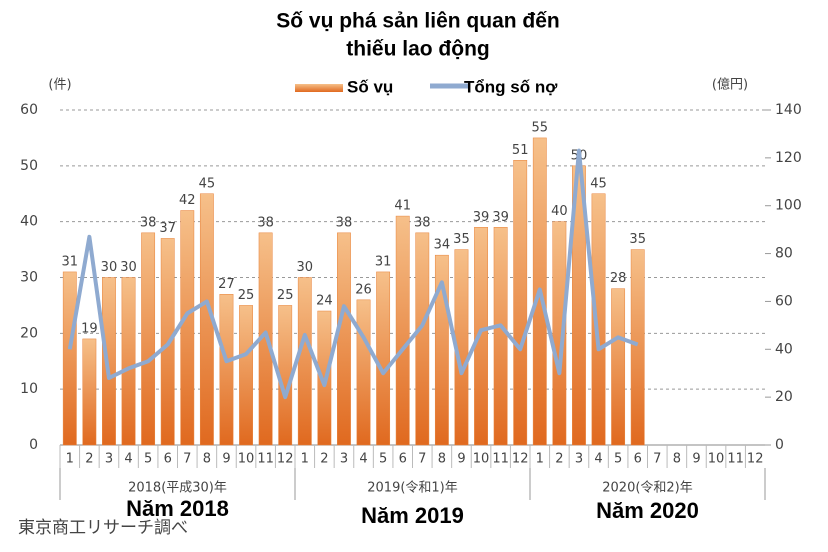  I want to click on y2-tick-label: 100, so click(788, 206).